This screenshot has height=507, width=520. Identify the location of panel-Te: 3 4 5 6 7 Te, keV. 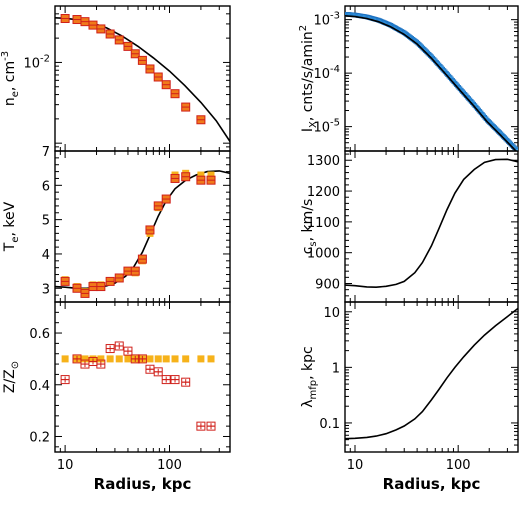
(116, 224).